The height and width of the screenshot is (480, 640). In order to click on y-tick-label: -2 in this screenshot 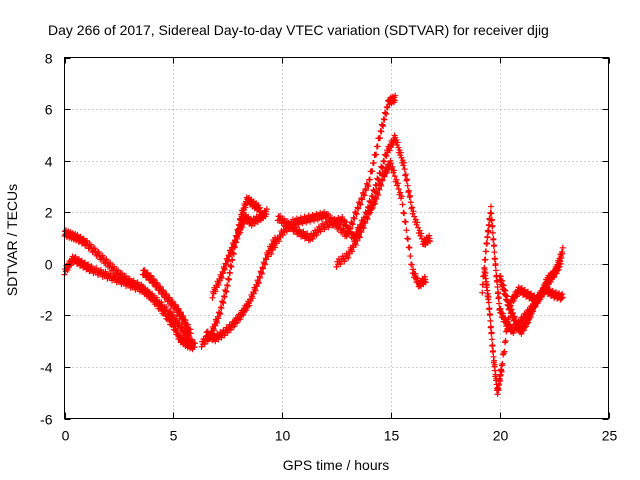, I will do `click(46, 316)`.